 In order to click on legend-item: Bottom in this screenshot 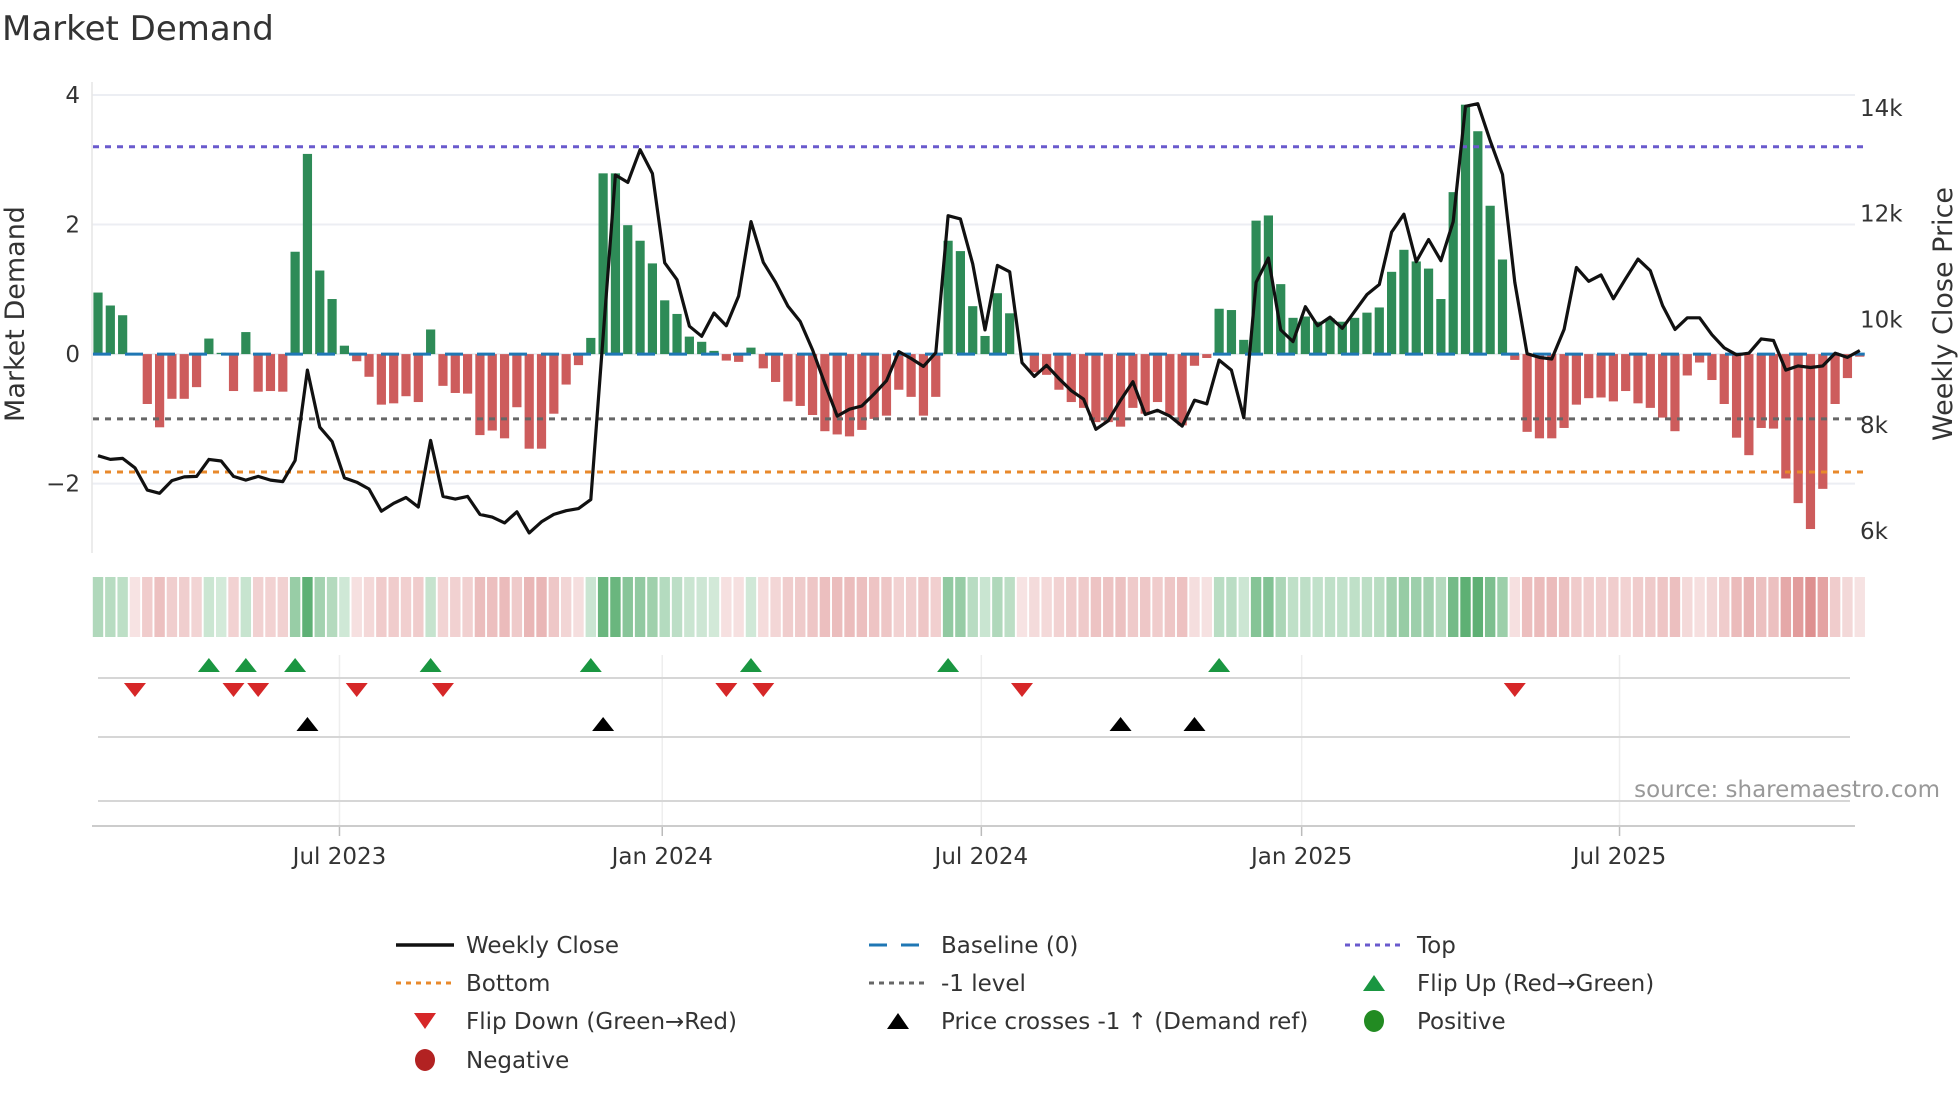, I will do `click(473, 984)`.